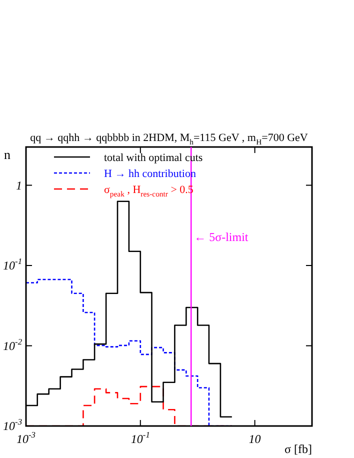 The height and width of the screenshot is (458, 354). I want to click on x-axis-title: σ [fb], so click(298, 449).